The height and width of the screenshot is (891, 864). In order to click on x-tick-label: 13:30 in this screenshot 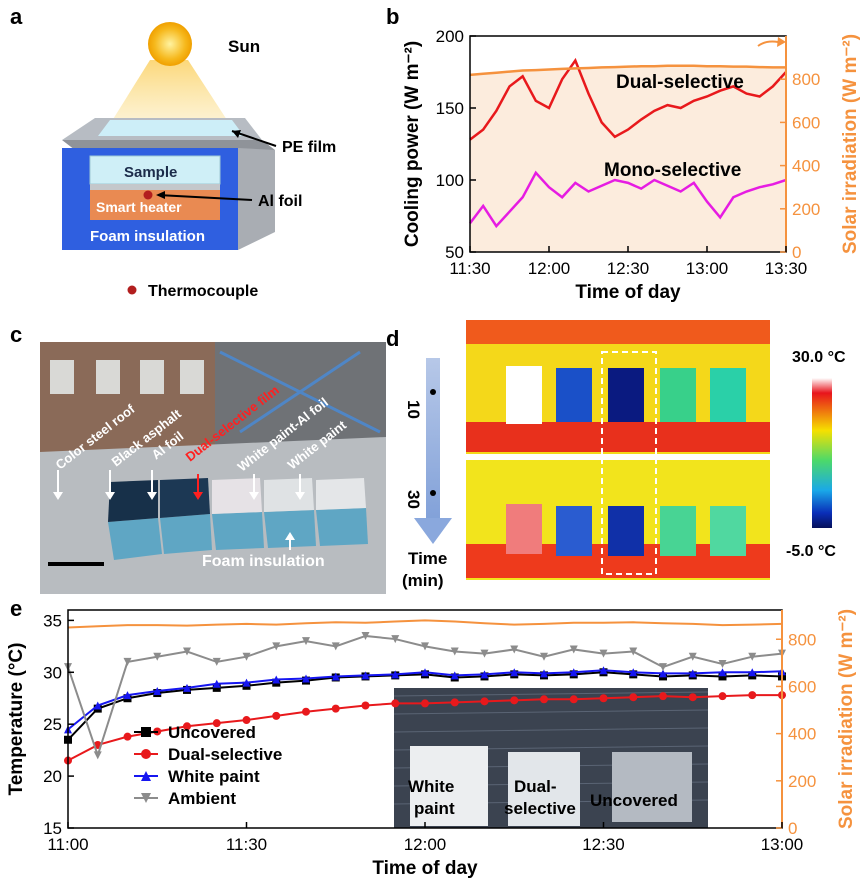, I will do `click(786, 268)`.